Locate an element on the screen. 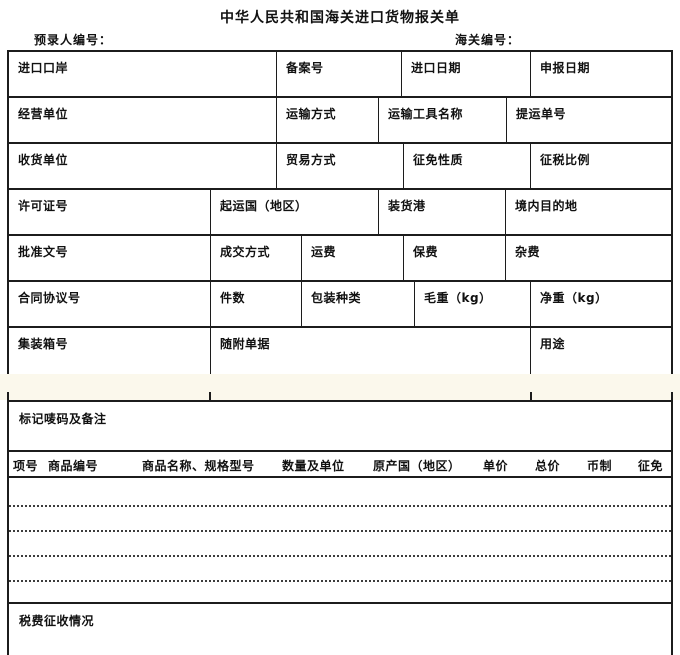  field-transport-mode: 运输方式 is located at coordinates (328, 120).